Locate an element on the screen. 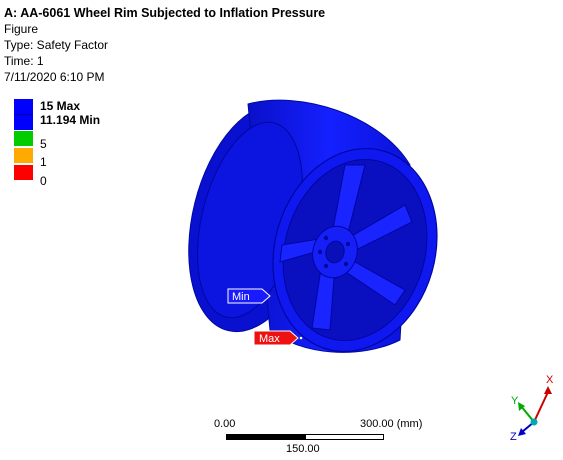  min-callout: Min is located at coordinates (249, 296).